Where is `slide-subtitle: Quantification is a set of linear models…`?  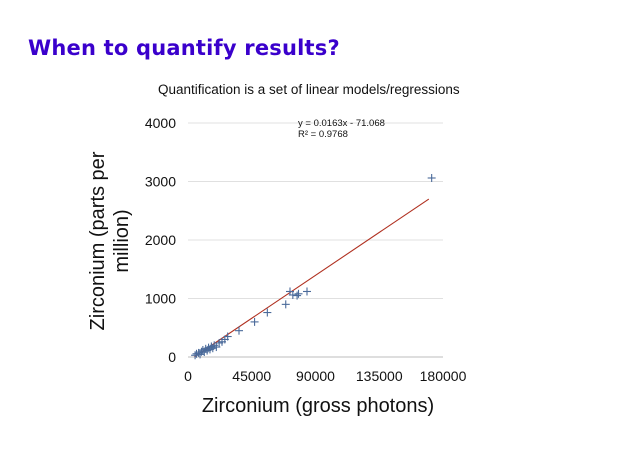
slide-subtitle: Quantification is a set of linear models… is located at coordinates (309, 89).